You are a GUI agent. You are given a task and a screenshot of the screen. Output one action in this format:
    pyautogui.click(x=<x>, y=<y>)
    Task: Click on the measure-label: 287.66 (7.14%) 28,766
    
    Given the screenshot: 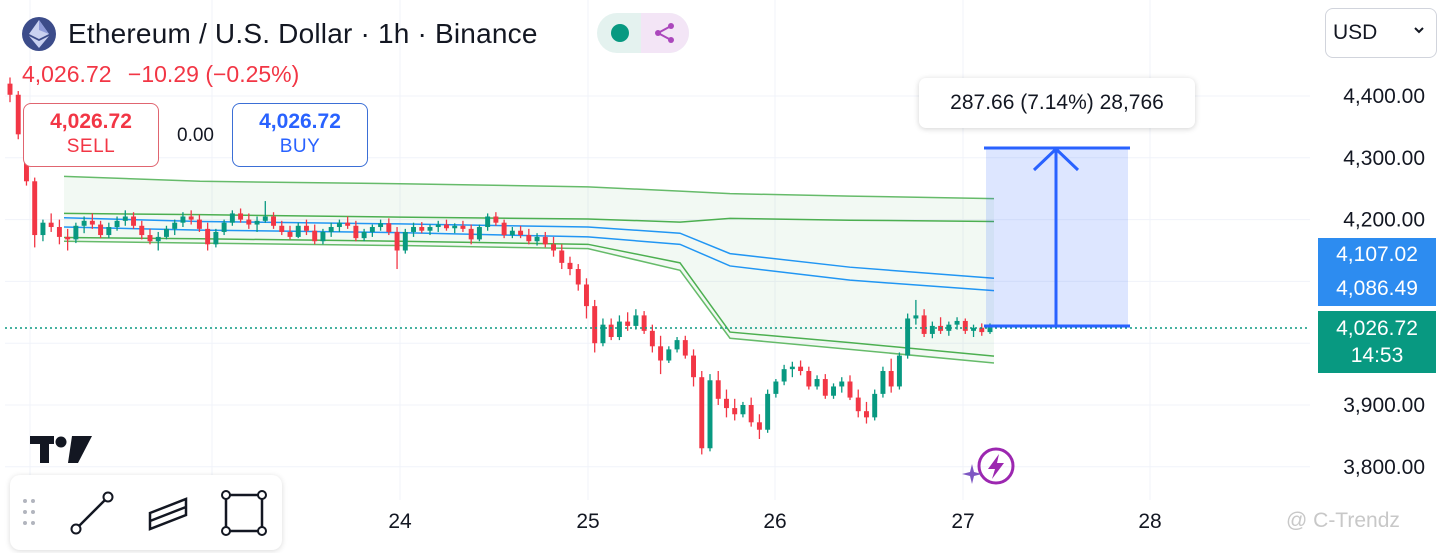 What is the action you would take?
    pyautogui.click(x=1057, y=103)
    